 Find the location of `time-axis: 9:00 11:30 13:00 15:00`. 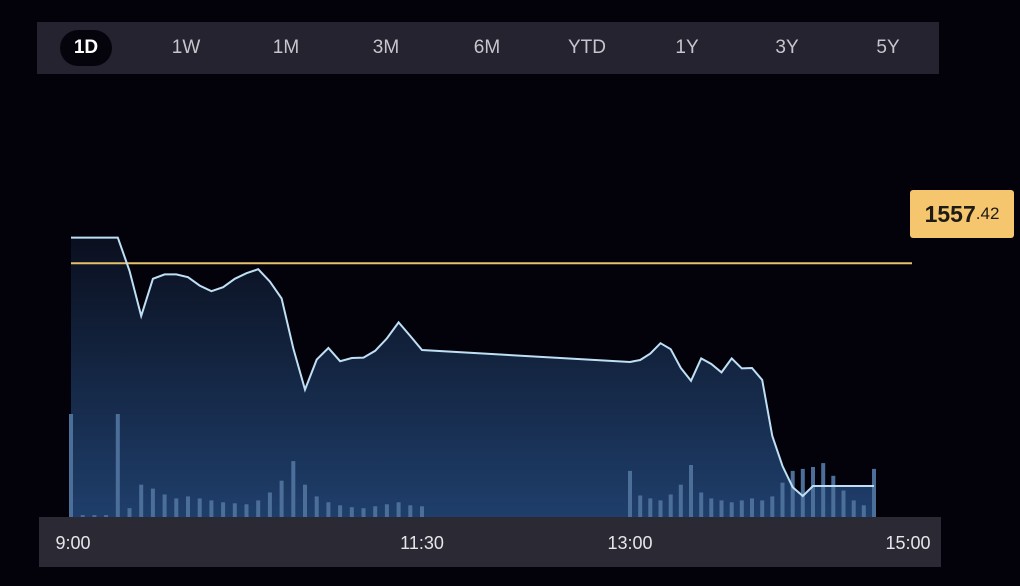

time-axis: 9:00 11:30 13:00 15:00 is located at coordinates (490, 542).